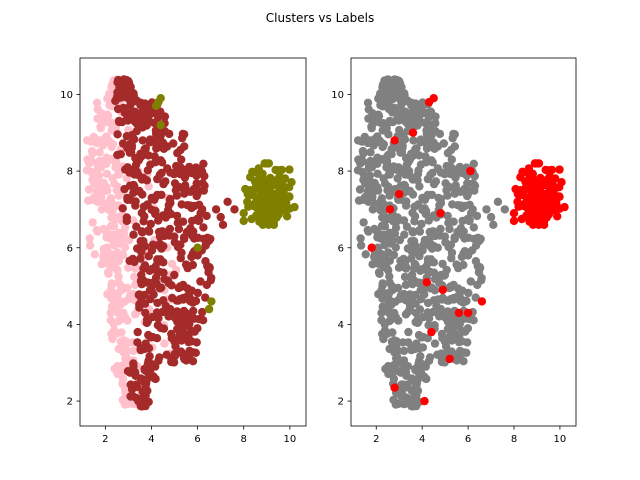 This screenshot has width=640, height=480. Describe the element at coordinates (197, 439) in the screenshot. I see `left-x-tick-label: 6` at that location.